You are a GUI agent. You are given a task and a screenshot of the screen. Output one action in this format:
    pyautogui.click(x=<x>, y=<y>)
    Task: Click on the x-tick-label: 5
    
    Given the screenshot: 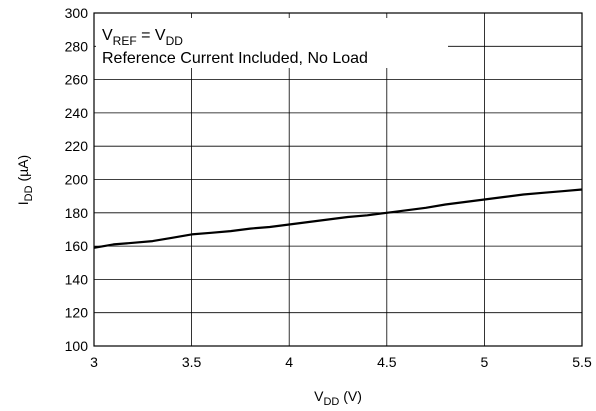 What is the action you would take?
    pyautogui.click(x=485, y=362)
    